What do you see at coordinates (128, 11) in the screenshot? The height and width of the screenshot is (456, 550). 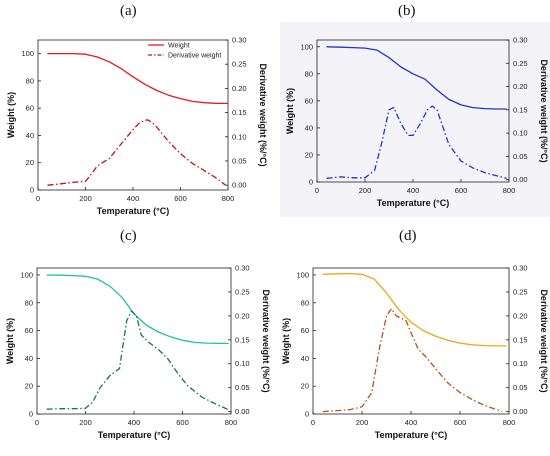 I see `panel-label: (a)` at bounding box center [128, 11].